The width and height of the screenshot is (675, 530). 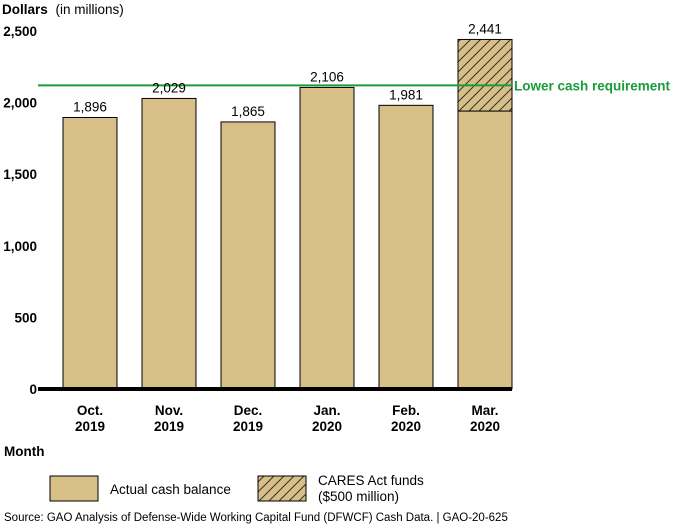 I want to click on y-axis-title: Dollars (in millions), so click(x=63, y=9).